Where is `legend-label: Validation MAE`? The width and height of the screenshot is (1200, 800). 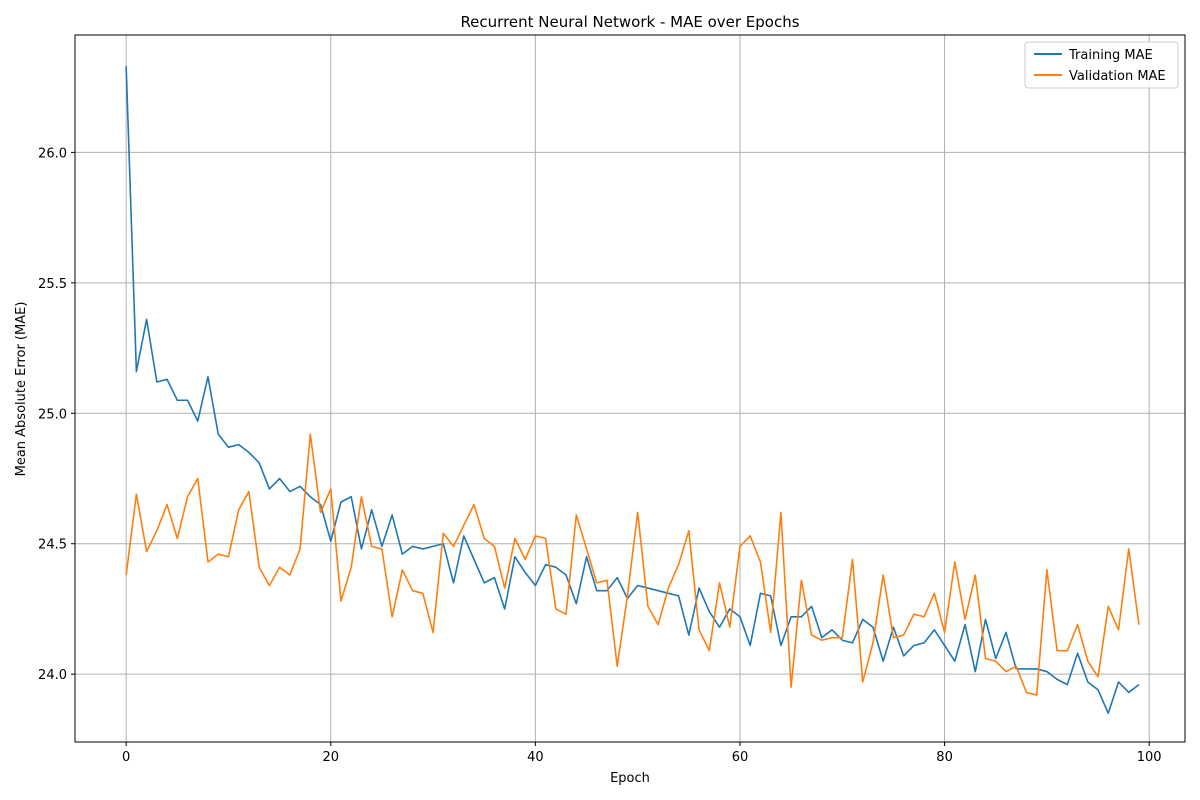
legend-label: Validation MAE is located at coordinates (1117, 76).